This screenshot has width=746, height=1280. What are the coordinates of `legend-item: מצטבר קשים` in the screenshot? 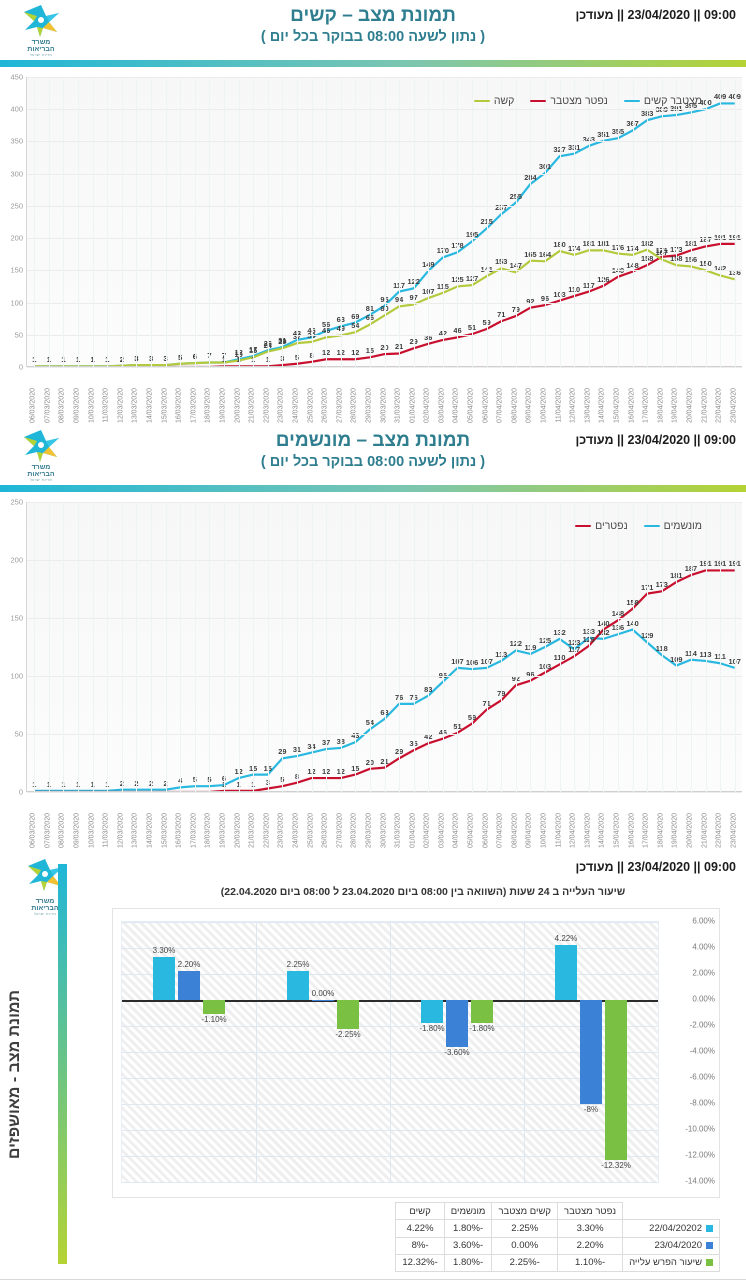 It's located at (662, 101).